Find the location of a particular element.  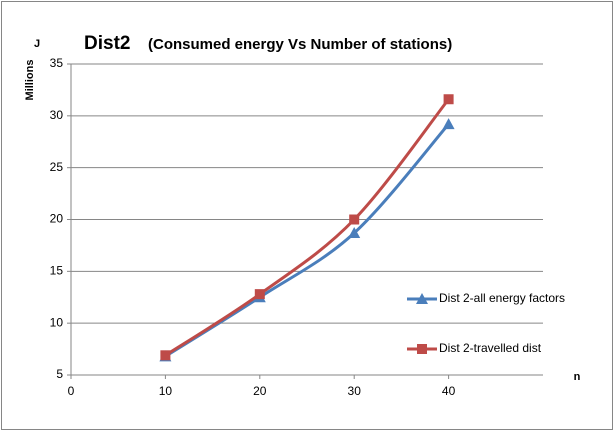

chart-subtitle: (Consumed energy Vs Number of stations) is located at coordinates (300, 44).